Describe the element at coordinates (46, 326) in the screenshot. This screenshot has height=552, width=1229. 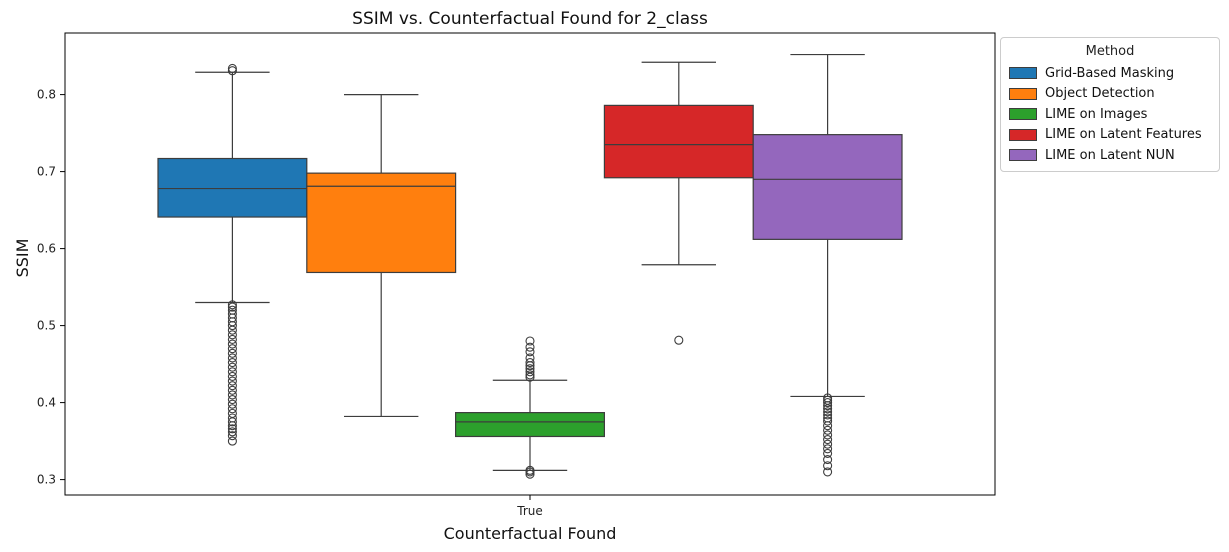
I see `y-tick-label: 0.5` at that location.